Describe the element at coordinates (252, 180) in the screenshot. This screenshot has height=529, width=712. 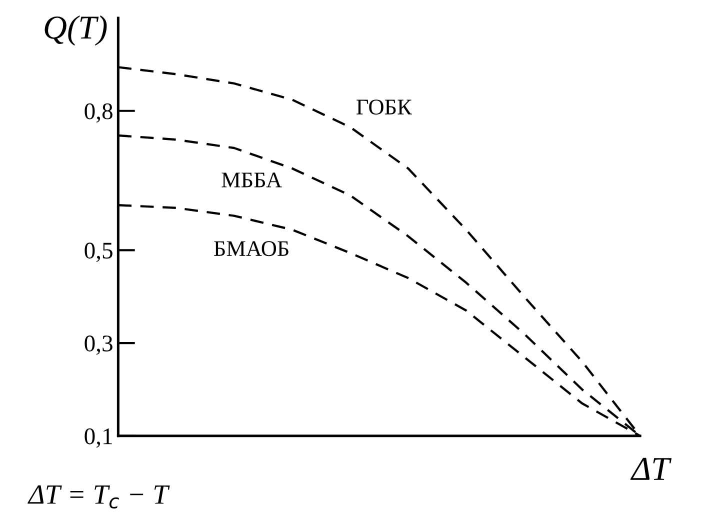
I see `series-label: МББА` at that location.